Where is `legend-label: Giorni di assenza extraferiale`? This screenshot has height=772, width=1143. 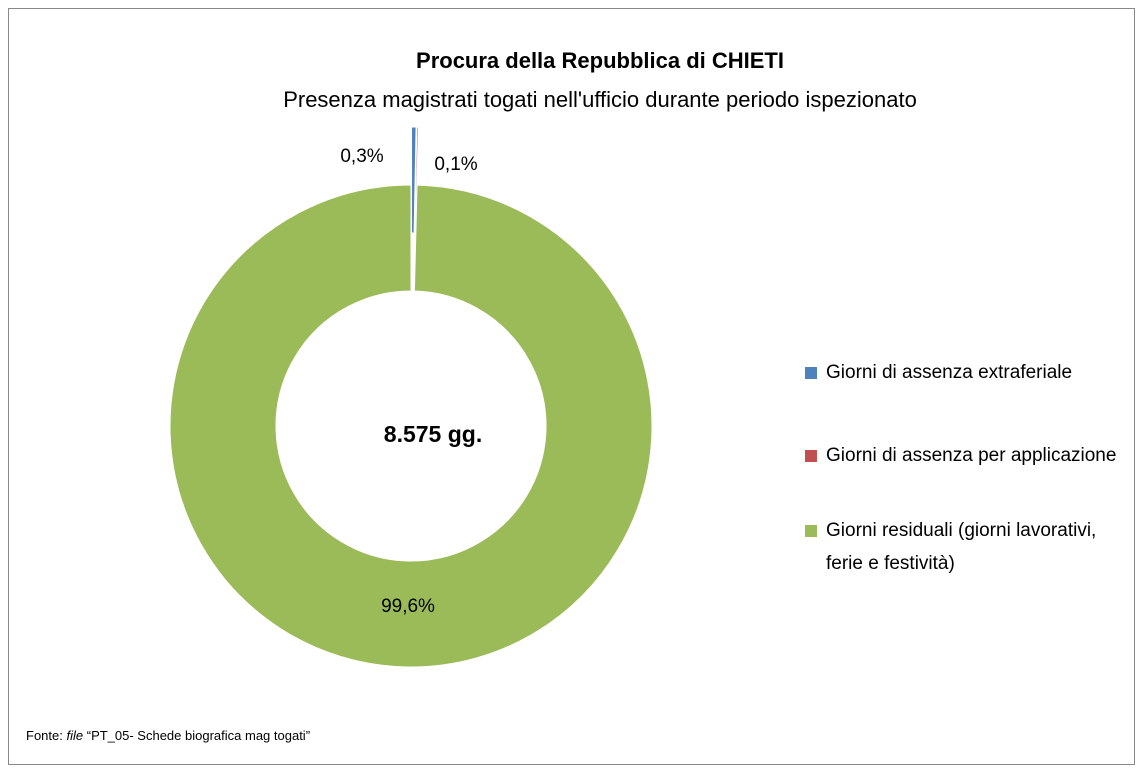 legend-label: Giorni di assenza extraferiale is located at coordinates (949, 372).